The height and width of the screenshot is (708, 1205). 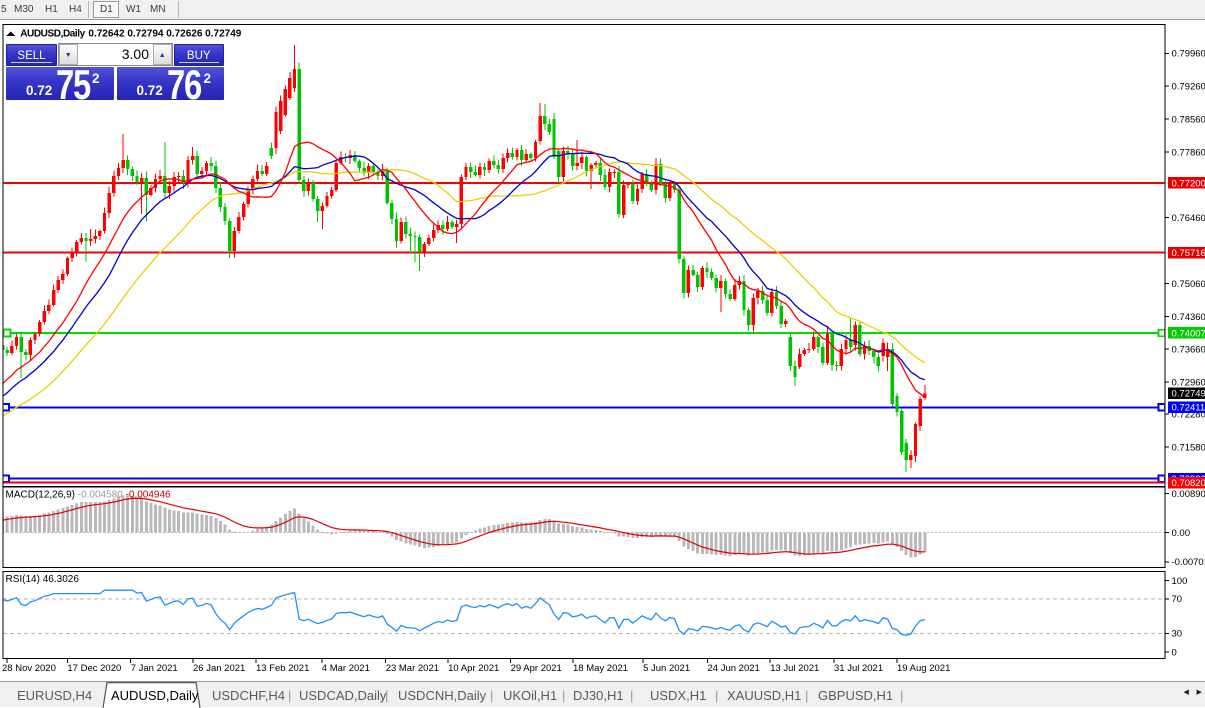 I want to click on svg-text: 0.74007, so click(x=1188, y=333).